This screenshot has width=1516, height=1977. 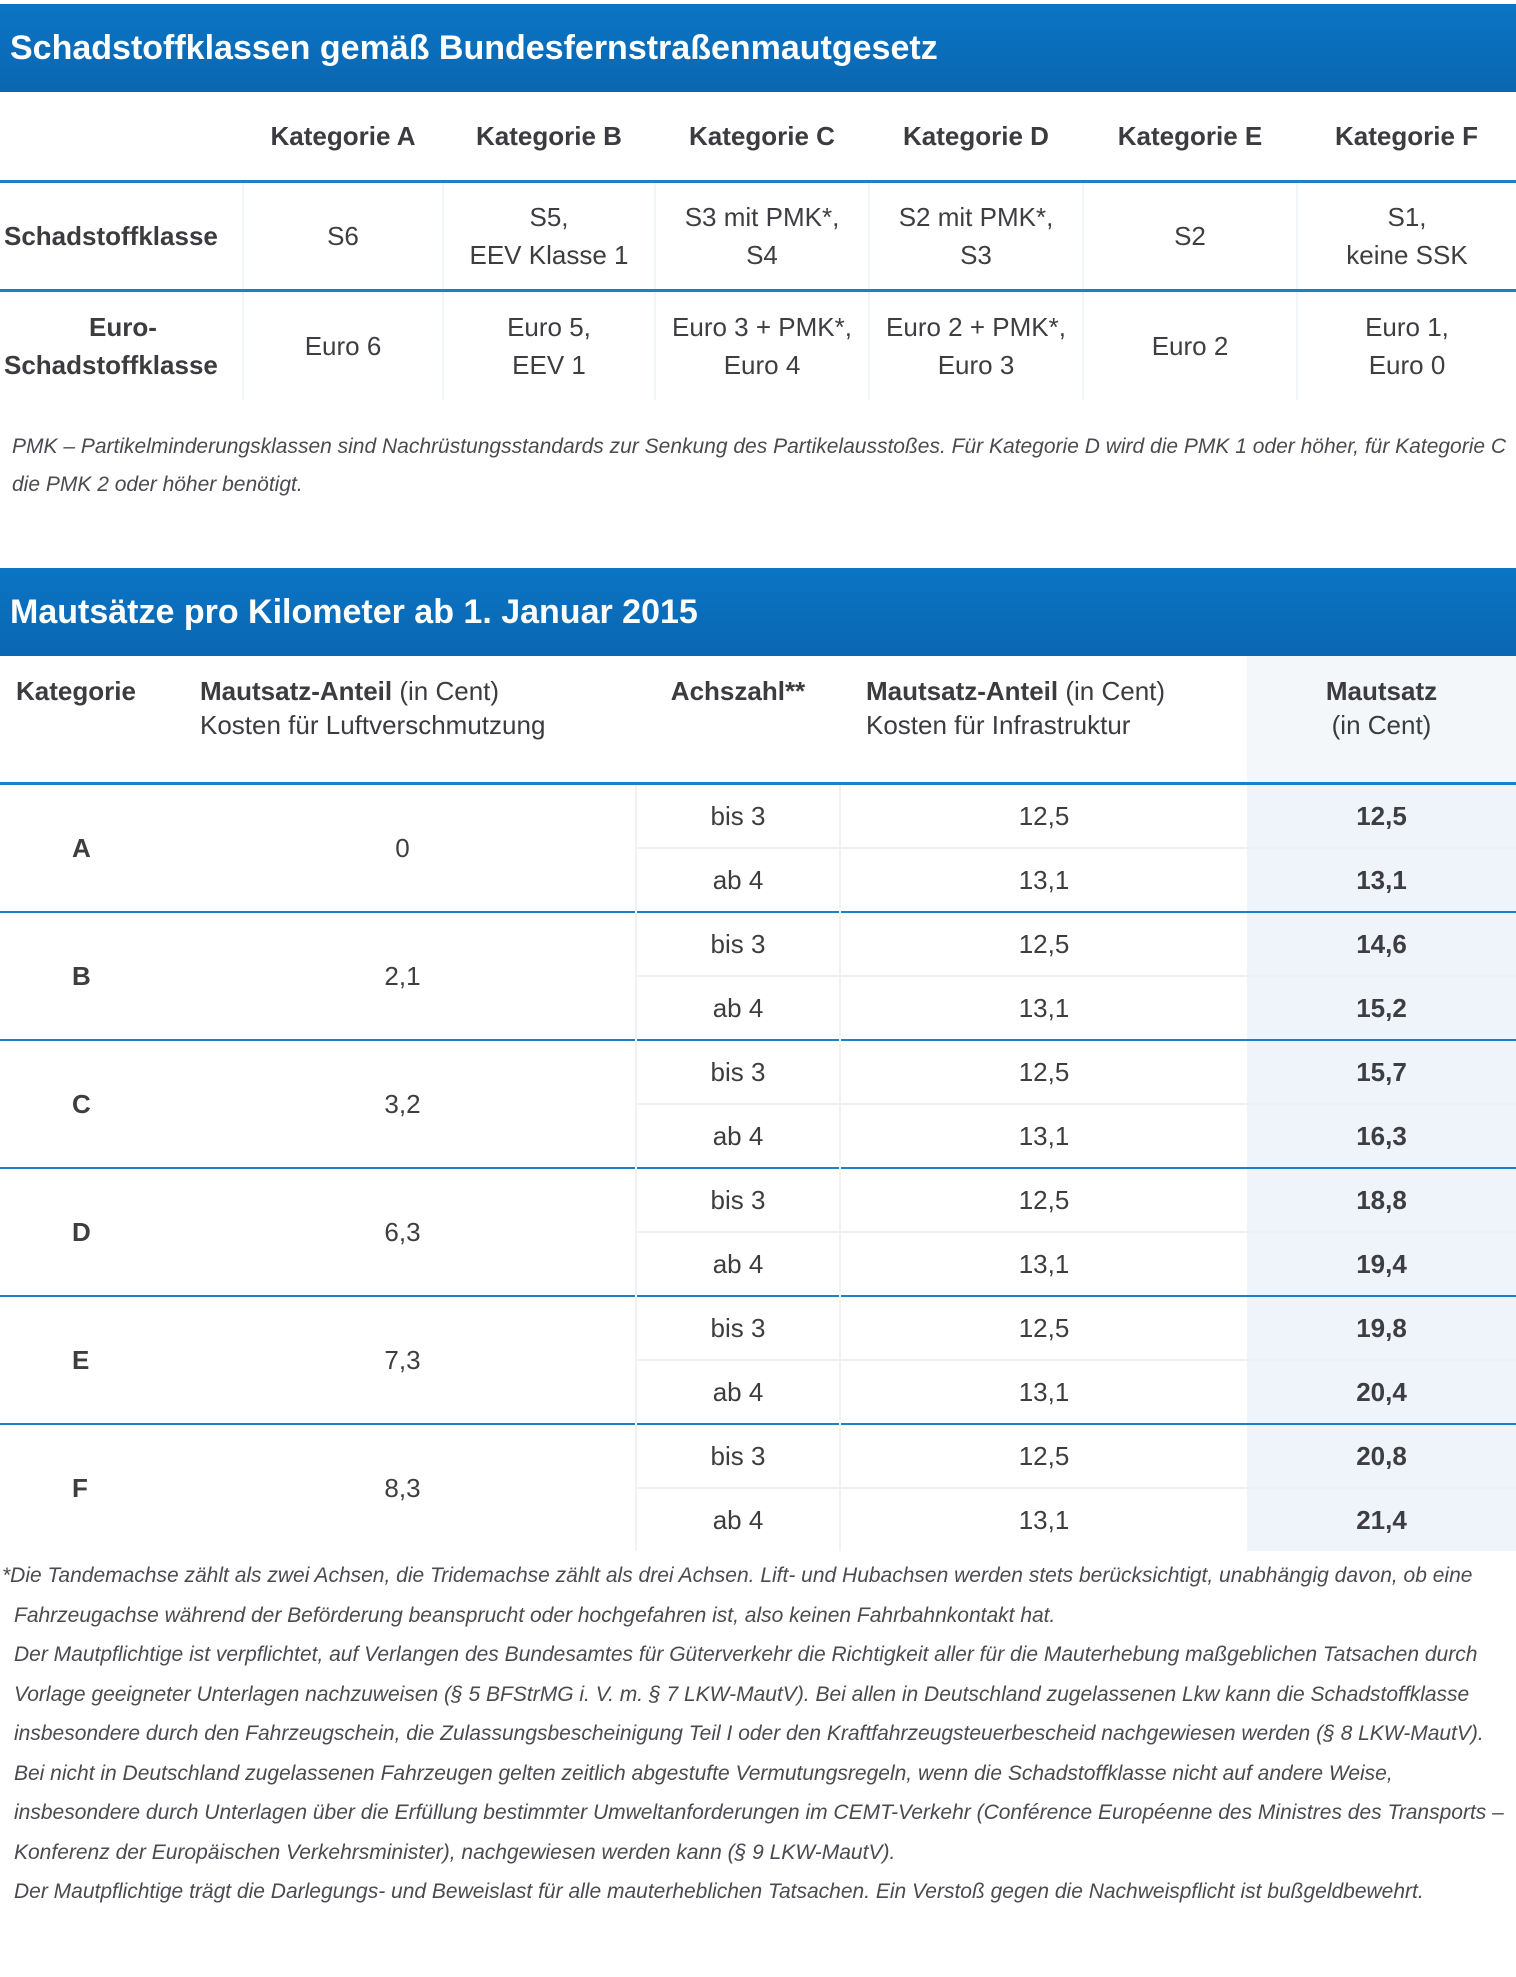 What do you see at coordinates (1406, 345) in the screenshot?
I see `table-cell: Euro 1, Euro 0` at bounding box center [1406, 345].